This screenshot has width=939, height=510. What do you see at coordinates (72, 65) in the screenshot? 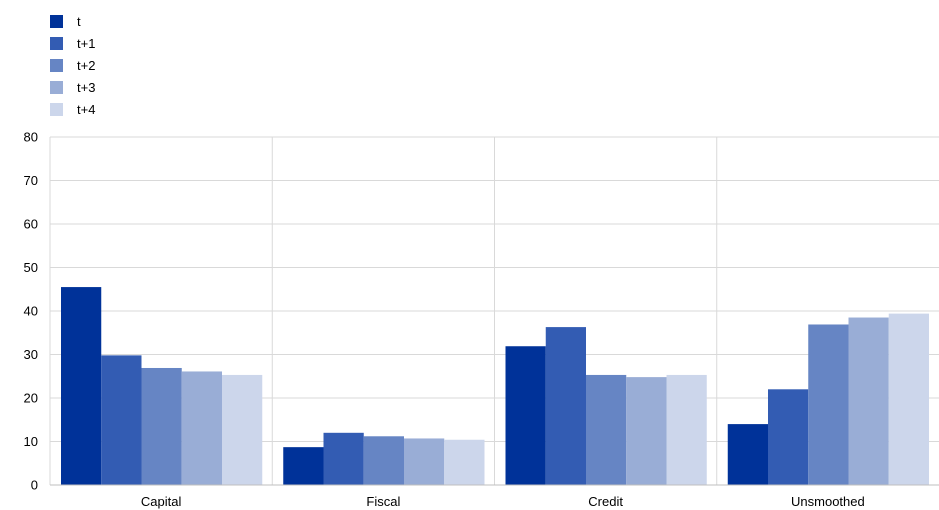
I see `legend: t t+1 t+2 t+3 t+4` at bounding box center [72, 65].